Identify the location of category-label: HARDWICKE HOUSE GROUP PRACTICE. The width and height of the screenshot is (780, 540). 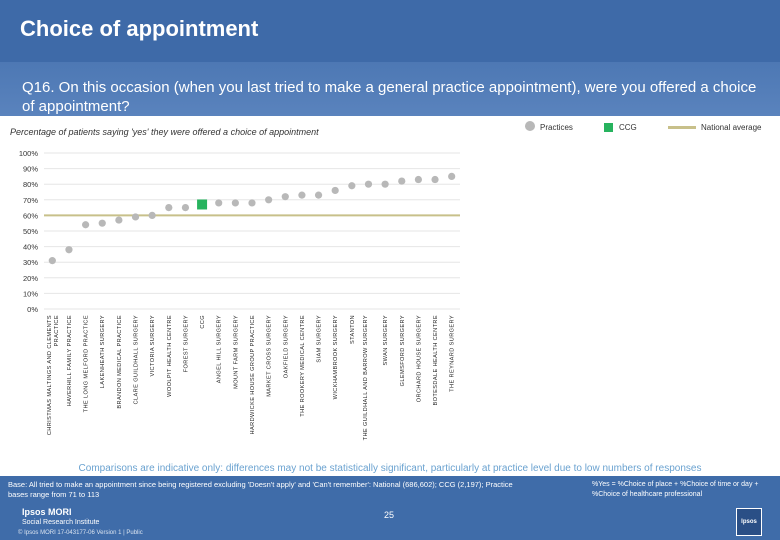
(253, 374).